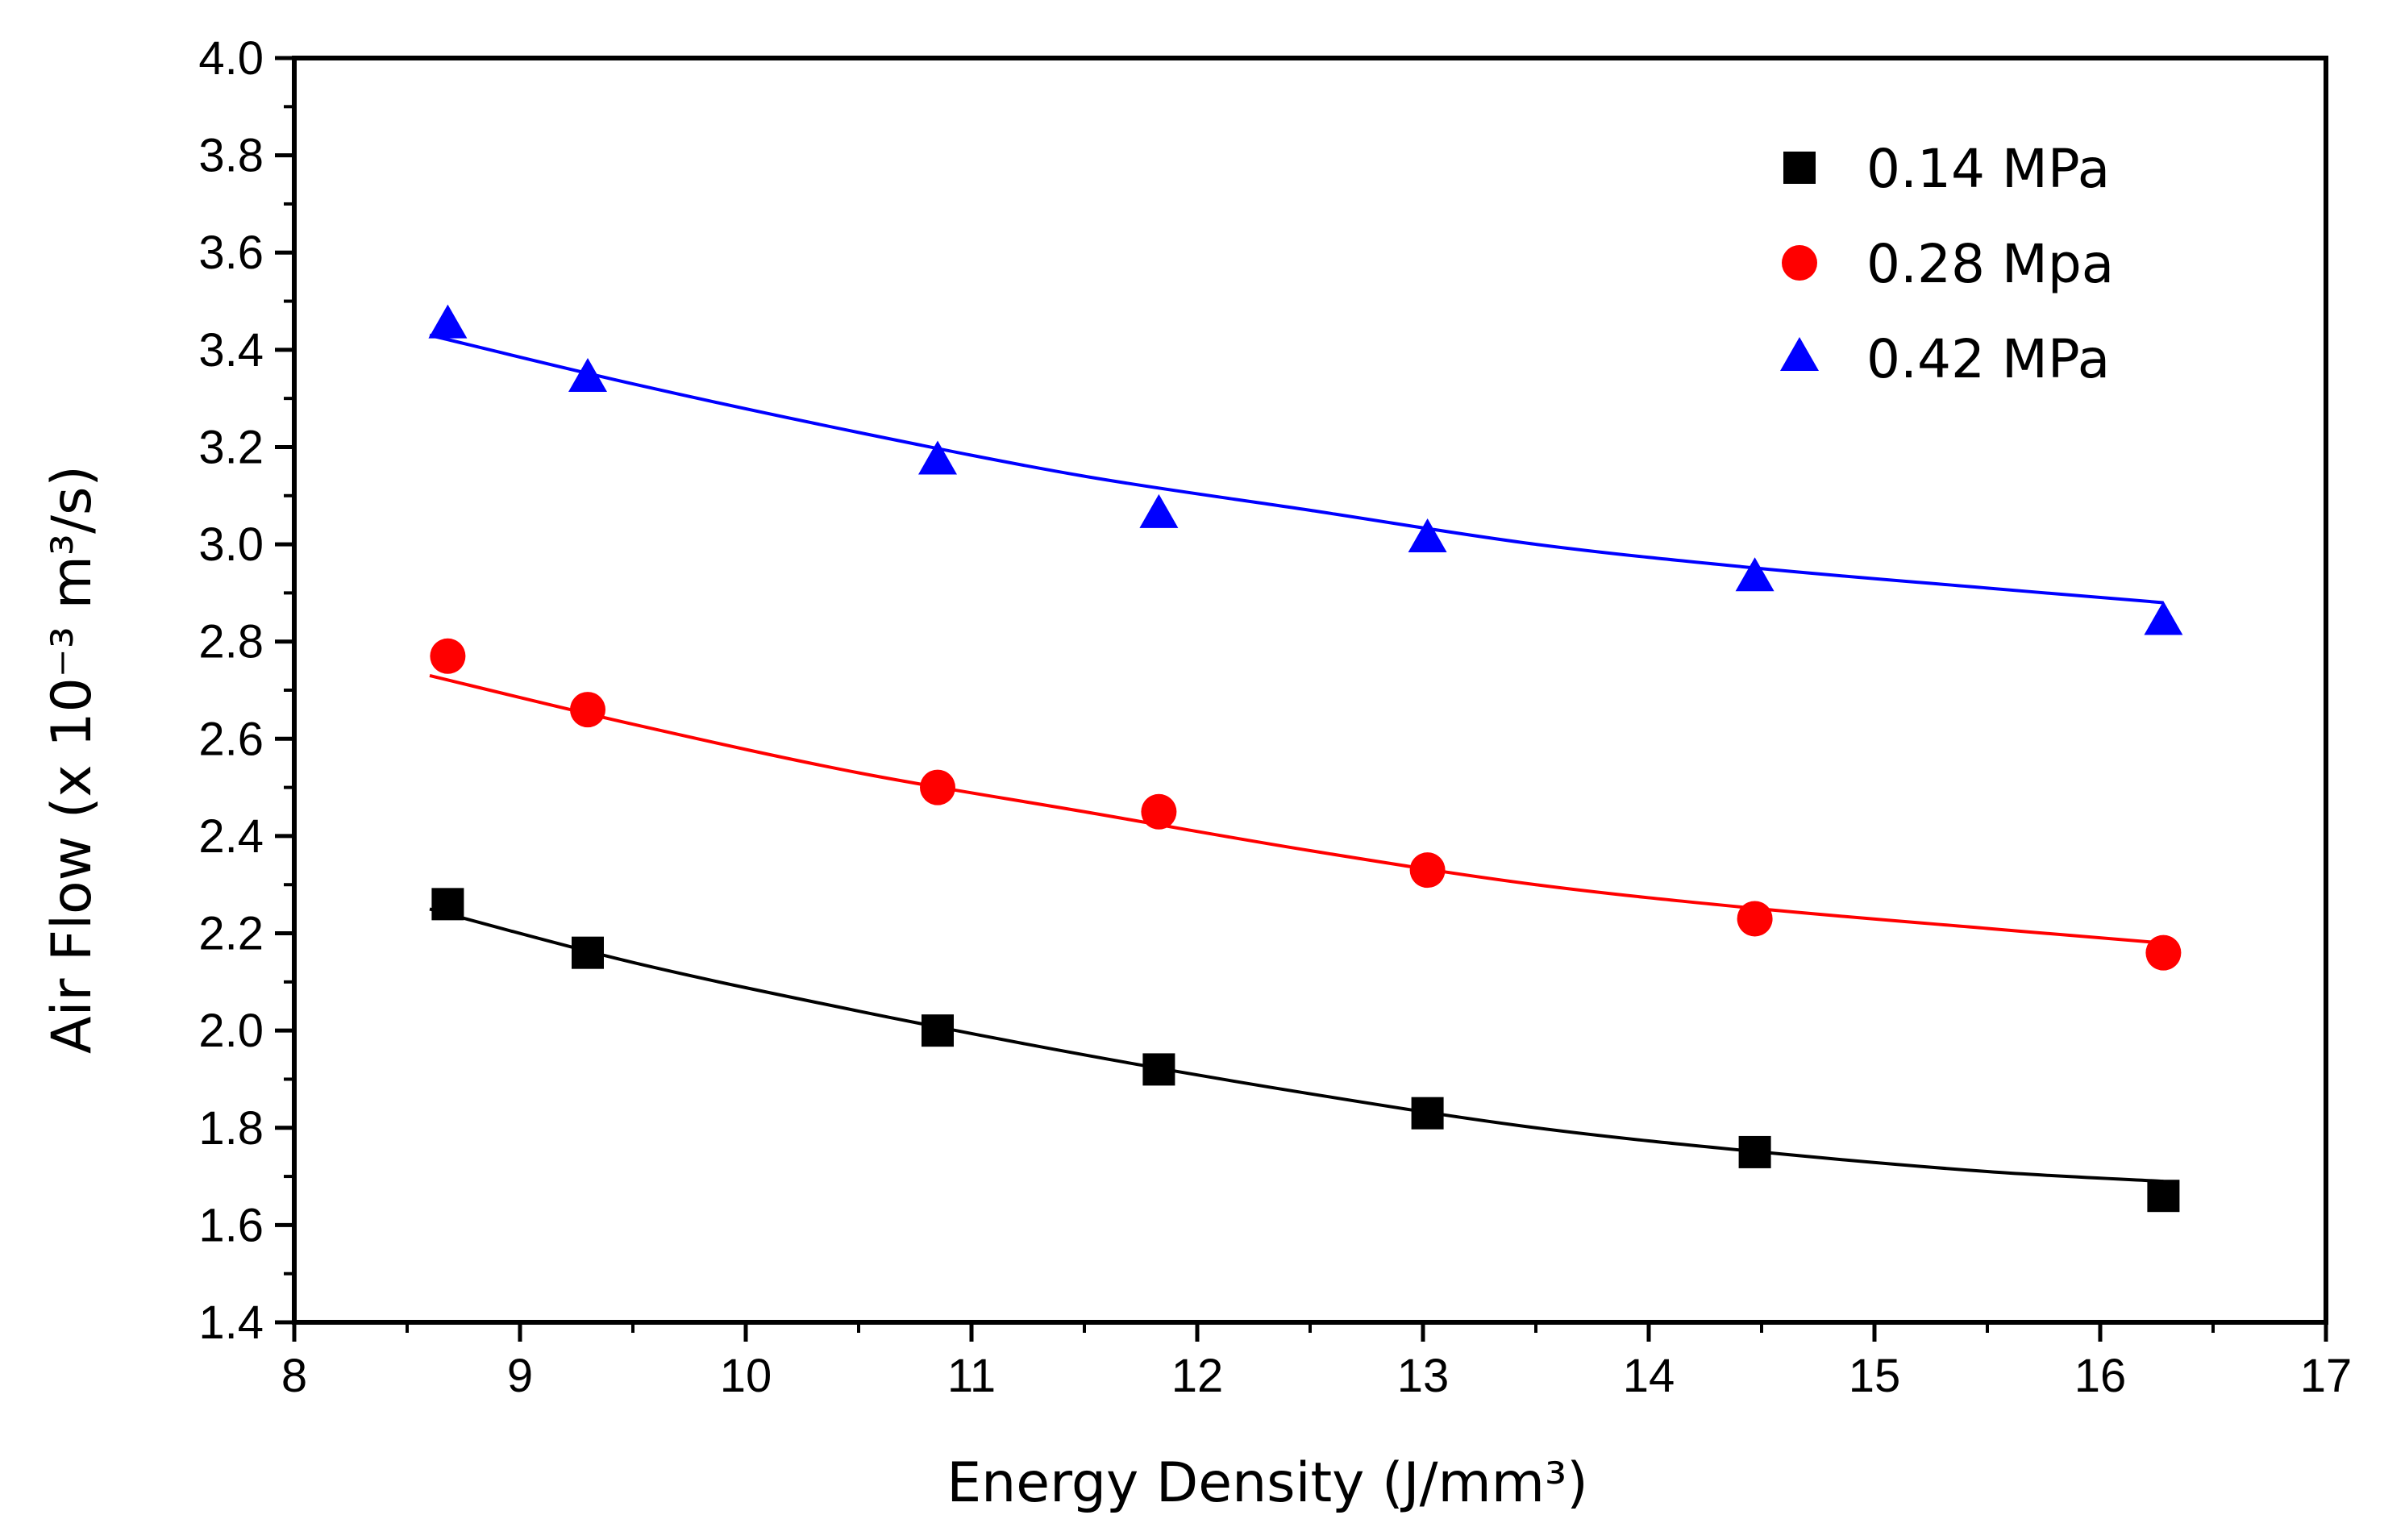 The image size is (2384, 1540). Describe the element at coordinates (231, 1323) in the screenshot. I see `y-tick-label: 1.4` at that location.